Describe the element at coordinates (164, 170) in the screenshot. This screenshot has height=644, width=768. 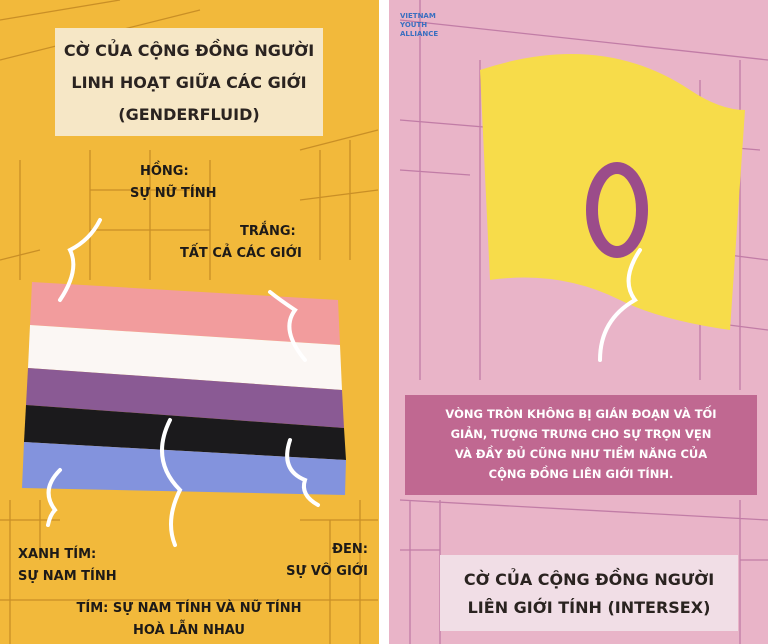
I see `label-heading: HỒNG:` at that location.